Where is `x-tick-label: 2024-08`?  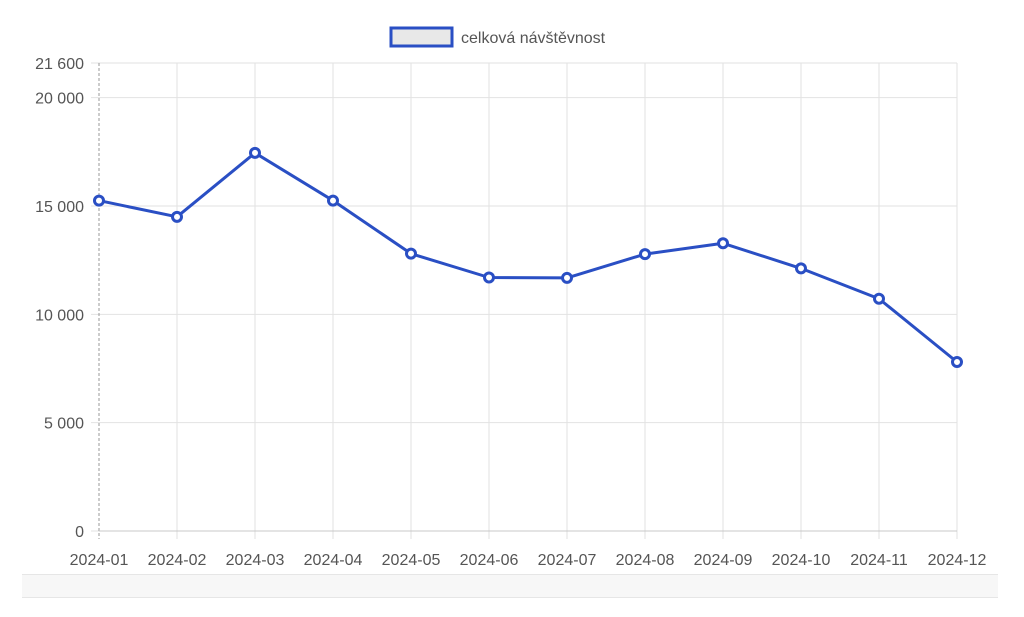 x-tick-label: 2024-08 is located at coordinates (645, 560).